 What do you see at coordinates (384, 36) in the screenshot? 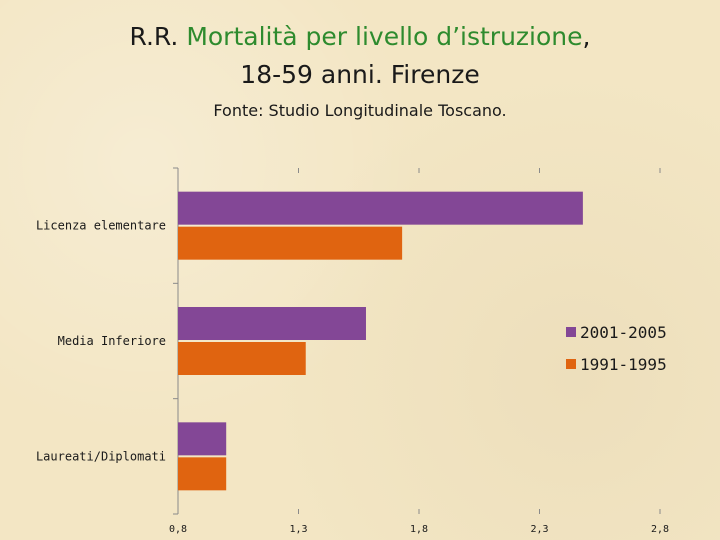
I see `title-highlight: Mortalità per livello d’istruzione` at bounding box center [384, 36].